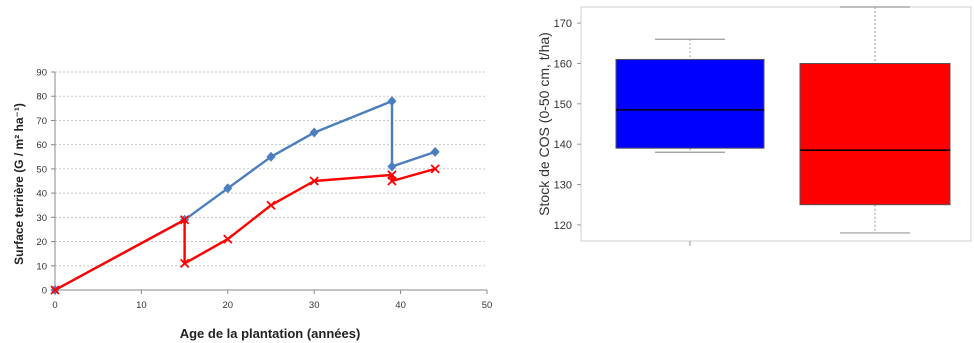 The width and height of the screenshot is (974, 343). What do you see at coordinates (45, 182) in the screenshot?
I see `y-tick-labels: 0 10 20 30 40 50 60 70 80 90` at bounding box center [45, 182].